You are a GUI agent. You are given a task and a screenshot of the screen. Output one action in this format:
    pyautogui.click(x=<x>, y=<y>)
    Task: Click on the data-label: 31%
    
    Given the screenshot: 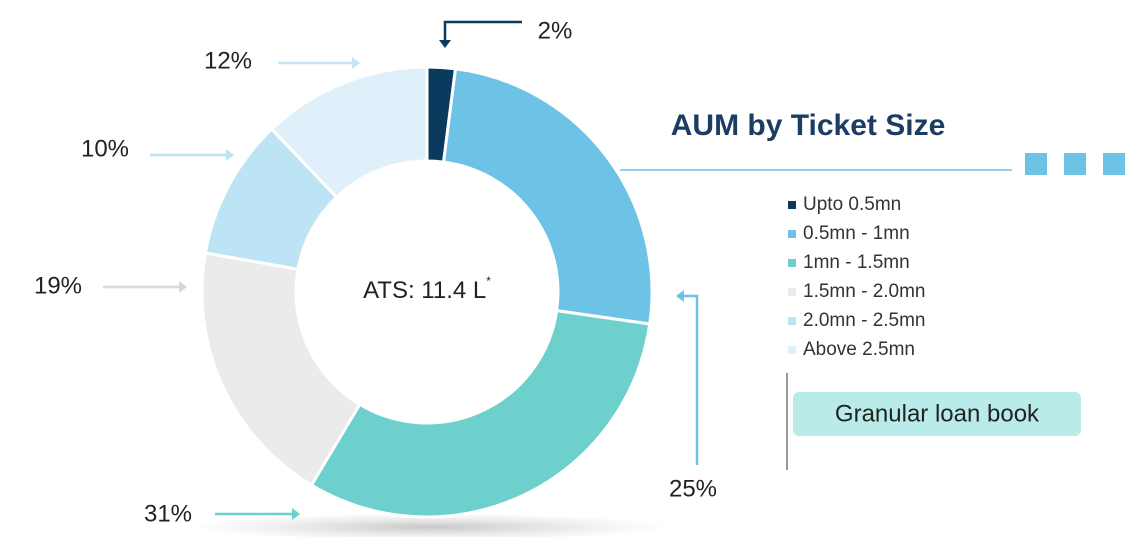 What is the action you would take?
    pyautogui.click(x=168, y=513)
    